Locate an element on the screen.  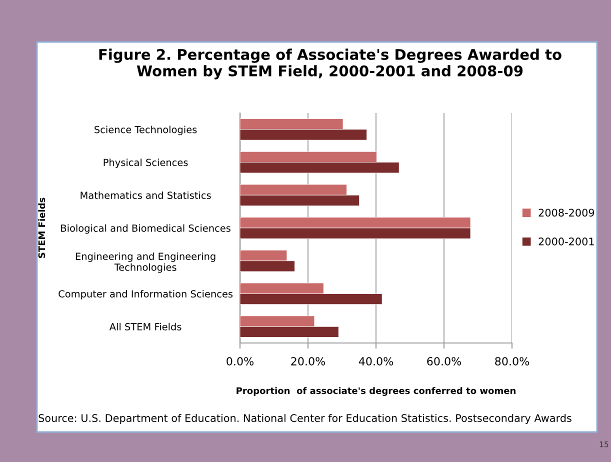
y-axis-title: STEM Fields is located at coordinates (42, 228).